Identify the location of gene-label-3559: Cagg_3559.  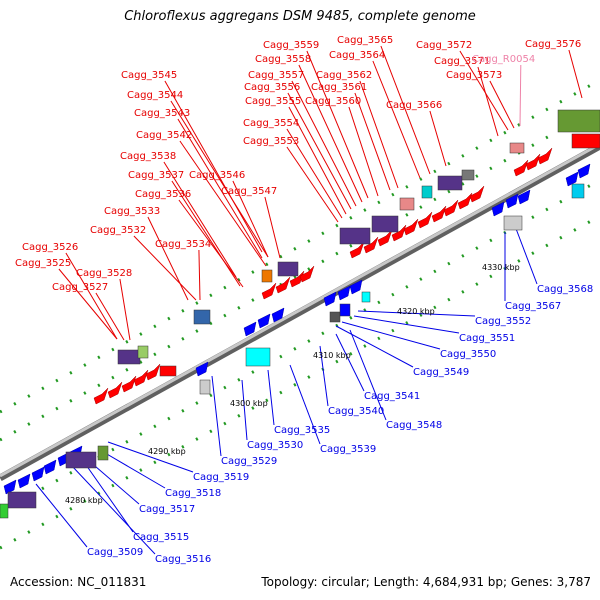
(291, 45).